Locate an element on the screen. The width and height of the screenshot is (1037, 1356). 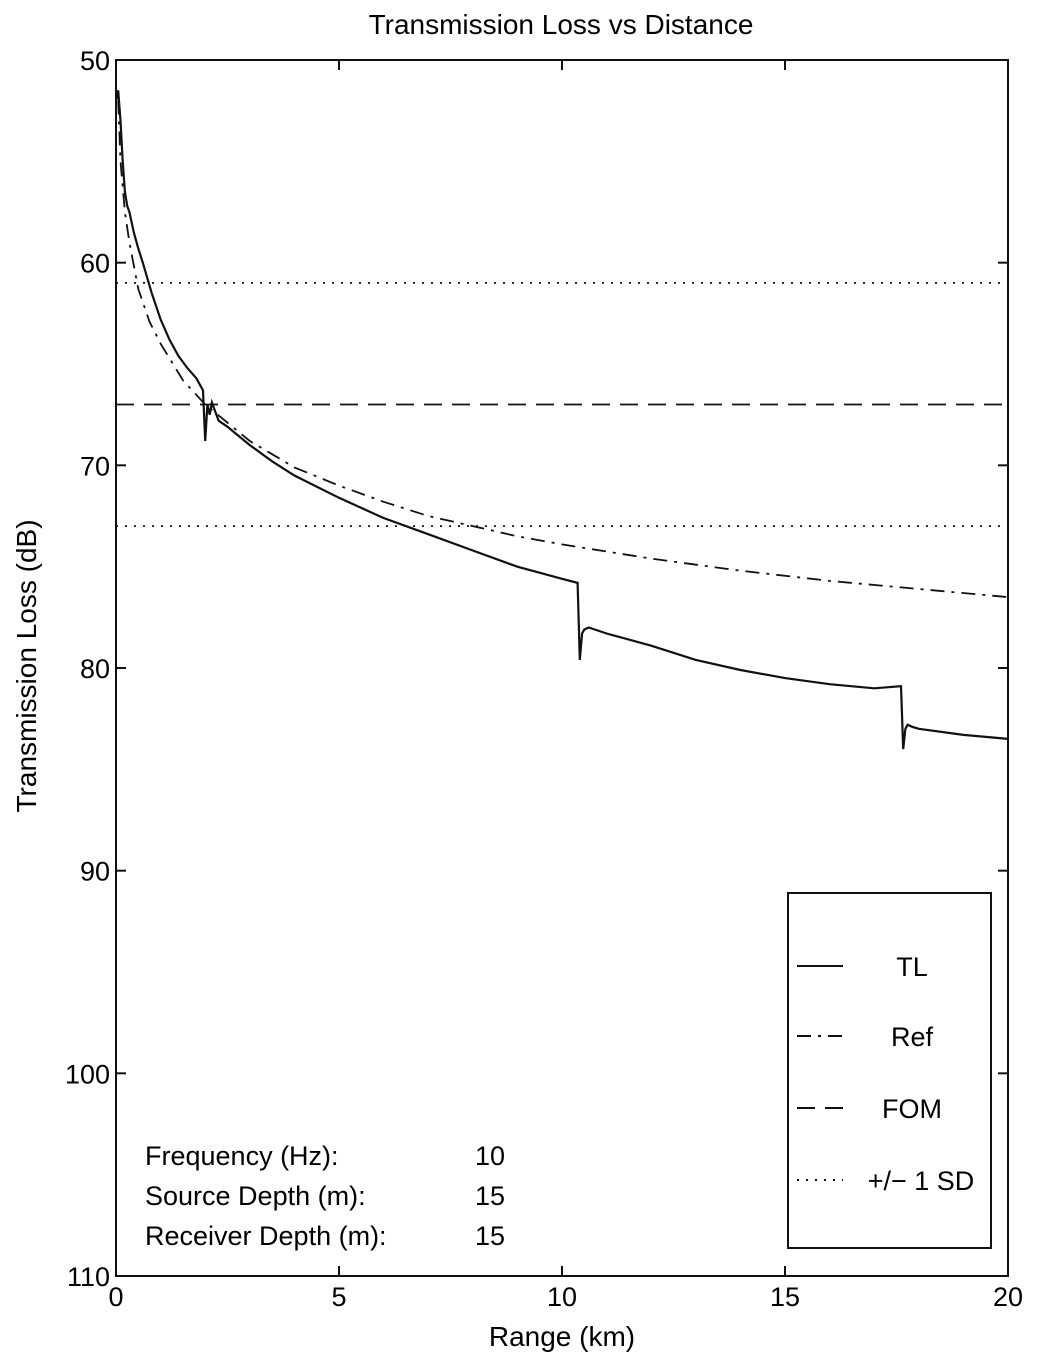
chart-title: Transmission Loss vs Distance is located at coordinates (561, 24).